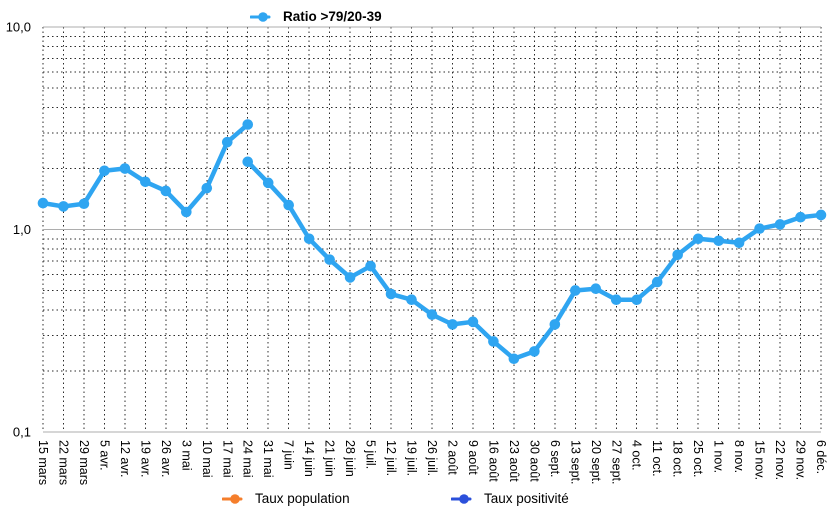 This screenshot has width=837, height=518. Describe the element at coordinates (22, 432) in the screenshot. I see `svg-text: 0,1` at that location.